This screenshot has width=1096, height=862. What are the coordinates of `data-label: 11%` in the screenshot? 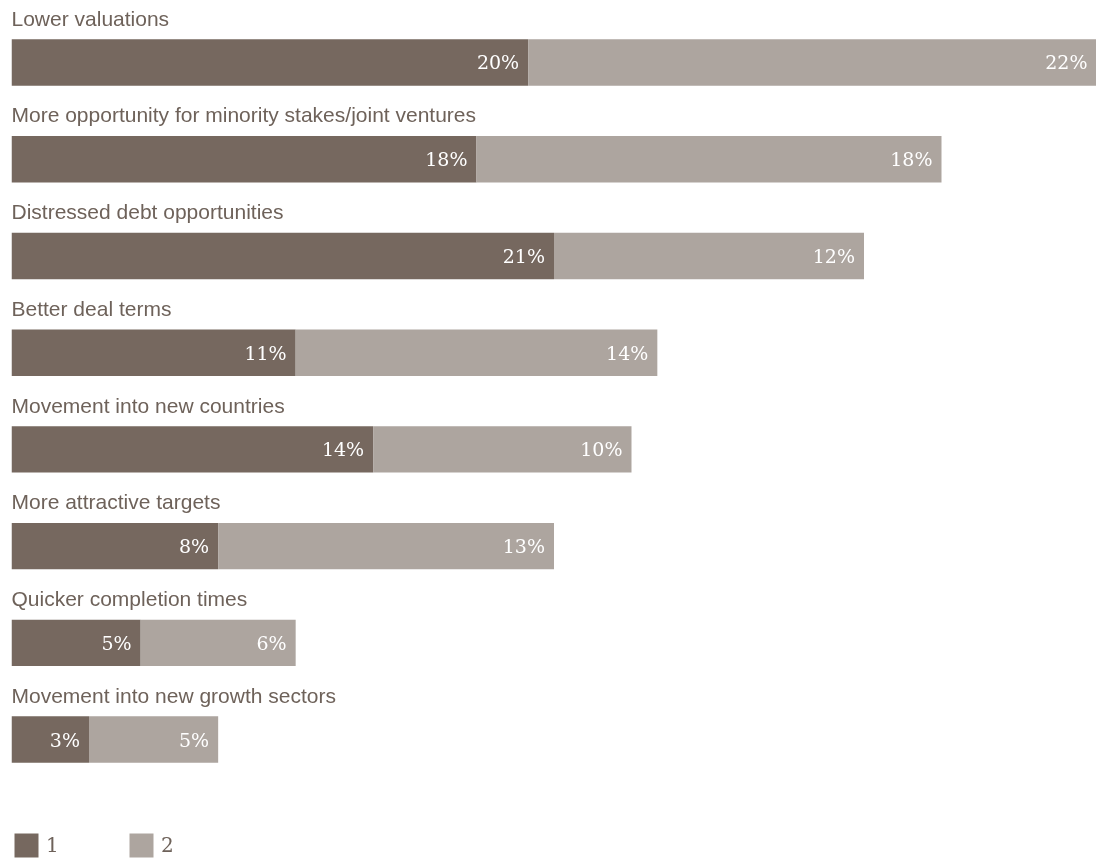 It's located at (265, 352).